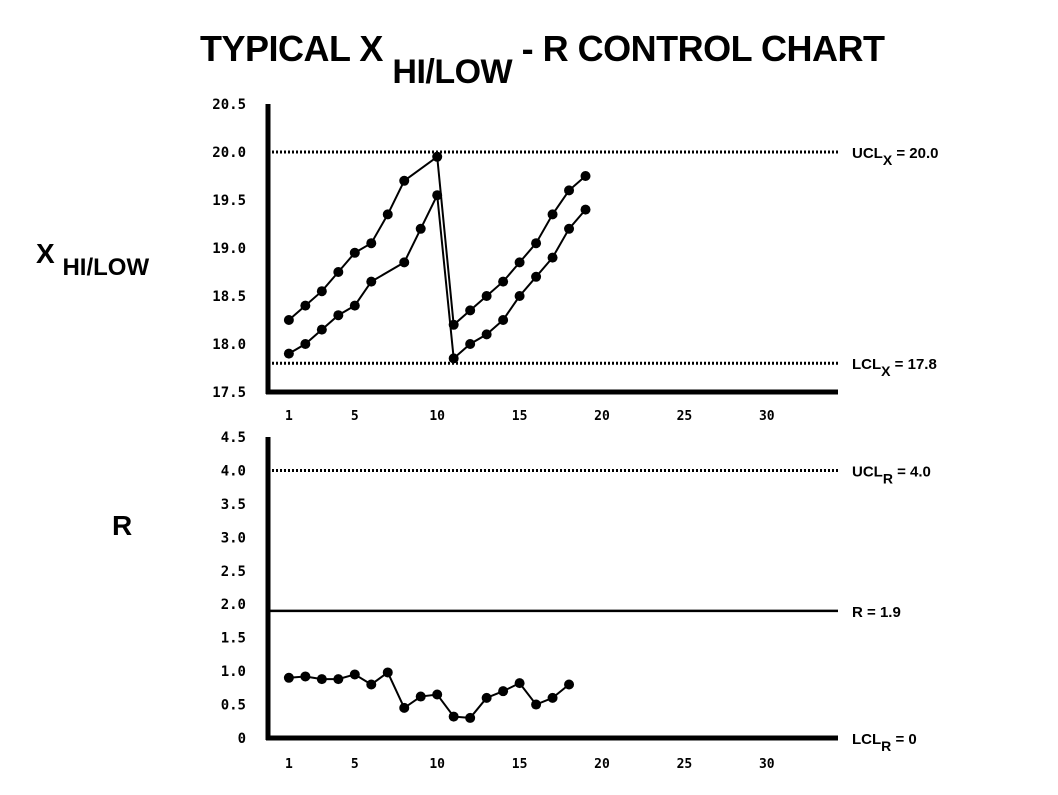 The image size is (1058, 795). What do you see at coordinates (233, 471) in the screenshot?
I see `y-tick-label: 4.0` at bounding box center [233, 471].